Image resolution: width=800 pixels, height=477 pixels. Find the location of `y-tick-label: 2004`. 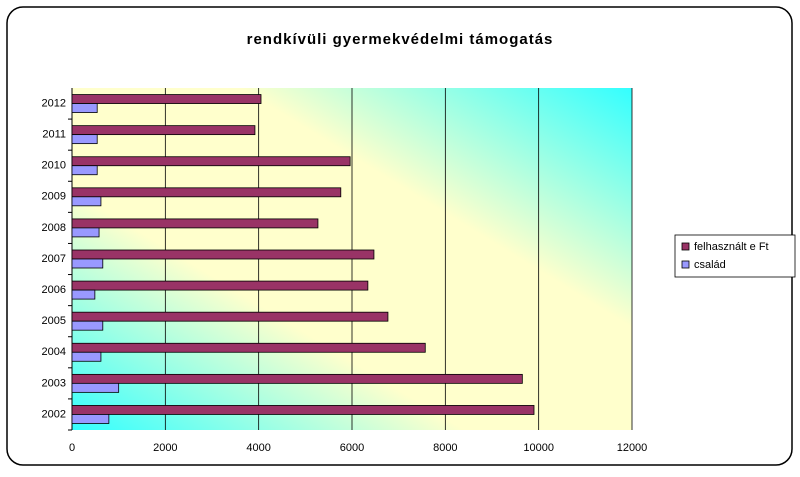

y-tick-label: 2004 is located at coordinates (54, 352).